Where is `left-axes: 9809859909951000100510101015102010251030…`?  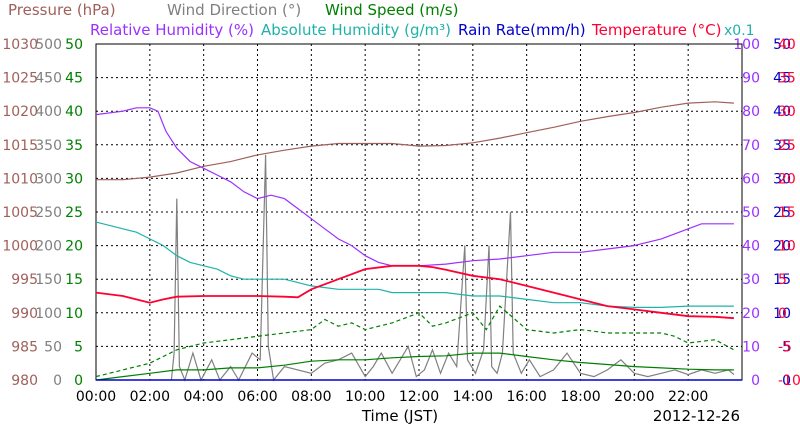 left-axes: 9809859909951000100510101015102010251030… is located at coordinates (42, 213).